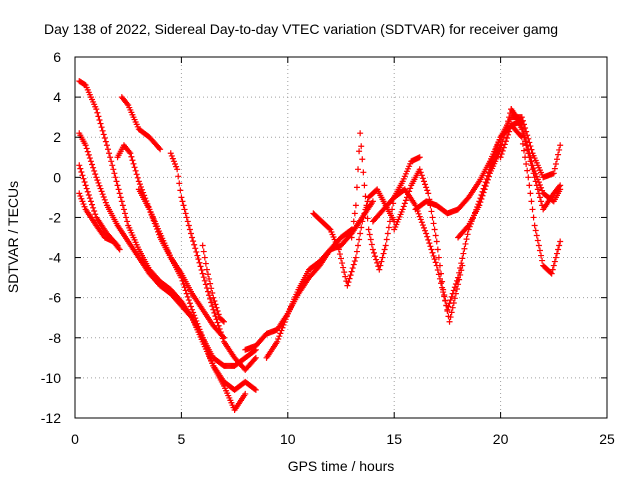  What do you see at coordinates (55, 298) in the screenshot?
I see `y-tick-label: -6` at bounding box center [55, 298].